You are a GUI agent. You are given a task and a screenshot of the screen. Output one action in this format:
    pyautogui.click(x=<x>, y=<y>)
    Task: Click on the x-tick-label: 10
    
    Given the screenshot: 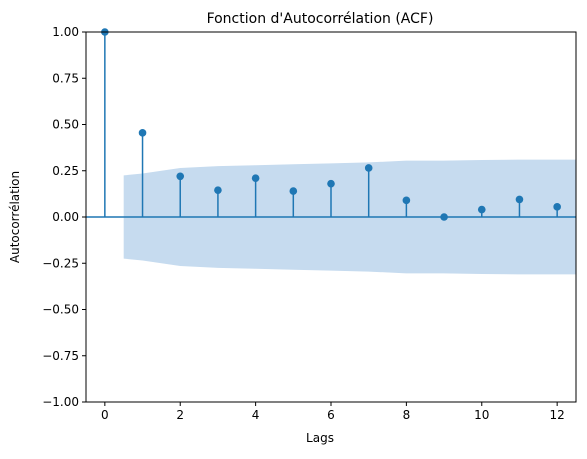 What is the action you would take?
    pyautogui.click(x=481, y=415)
    